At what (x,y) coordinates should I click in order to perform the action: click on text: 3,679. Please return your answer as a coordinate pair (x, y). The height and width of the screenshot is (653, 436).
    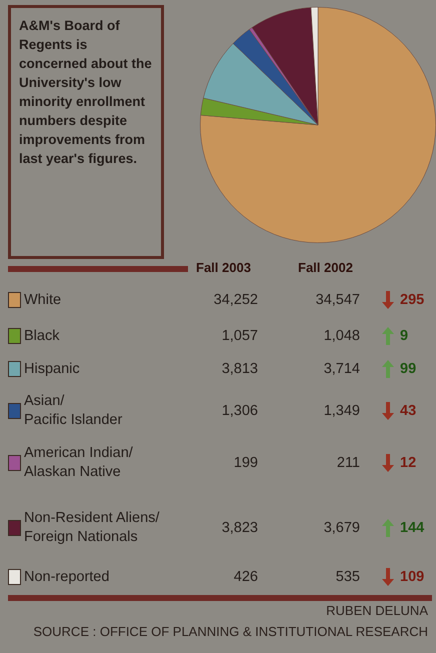
    Looking at the image, I should click on (342, 528).